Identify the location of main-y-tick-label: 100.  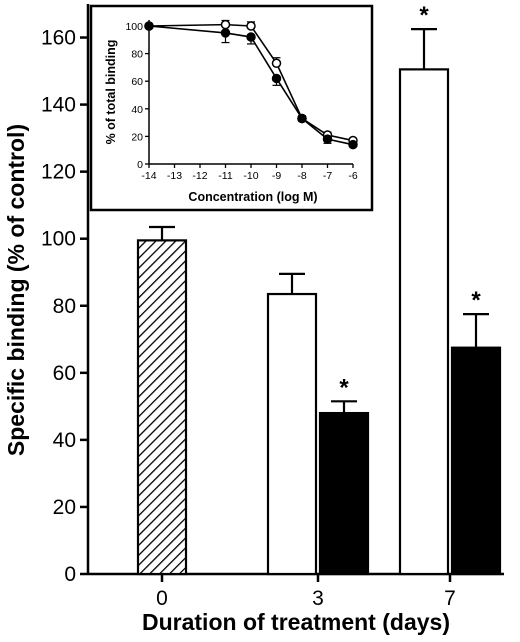
(58, 239).